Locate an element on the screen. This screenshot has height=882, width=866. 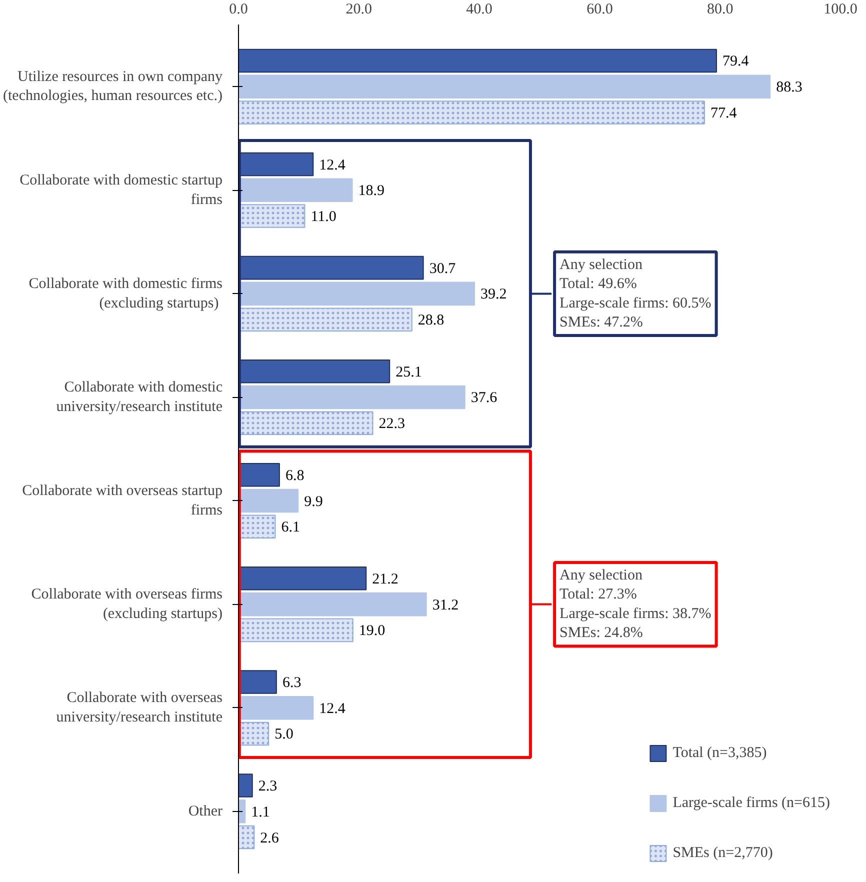
y-tick-label: Collaborate with overseas university/research institute is located at coordinates (139, 708).